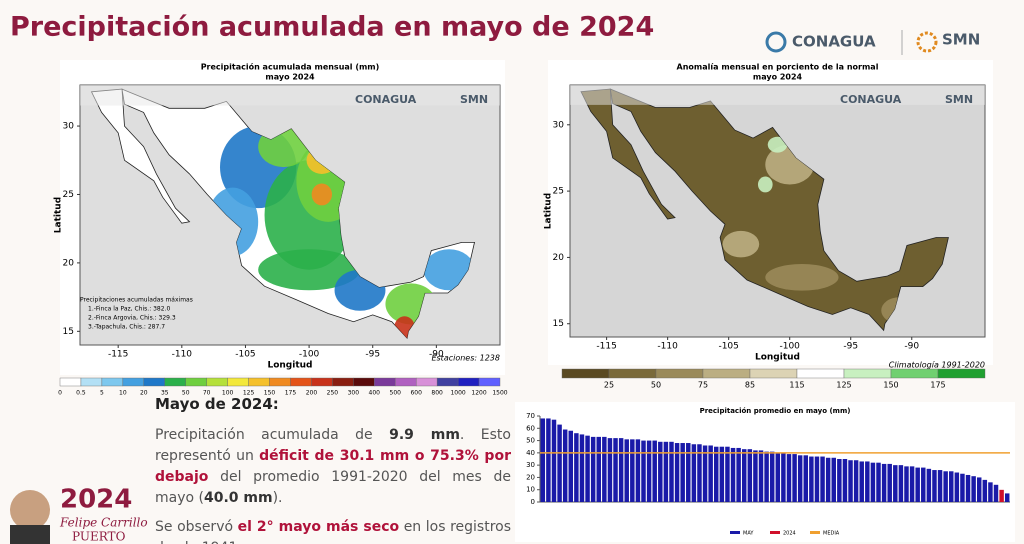 This screenshot has width=1024, height=544. I want to click on y-tick-label: 25, so click(68, 195).